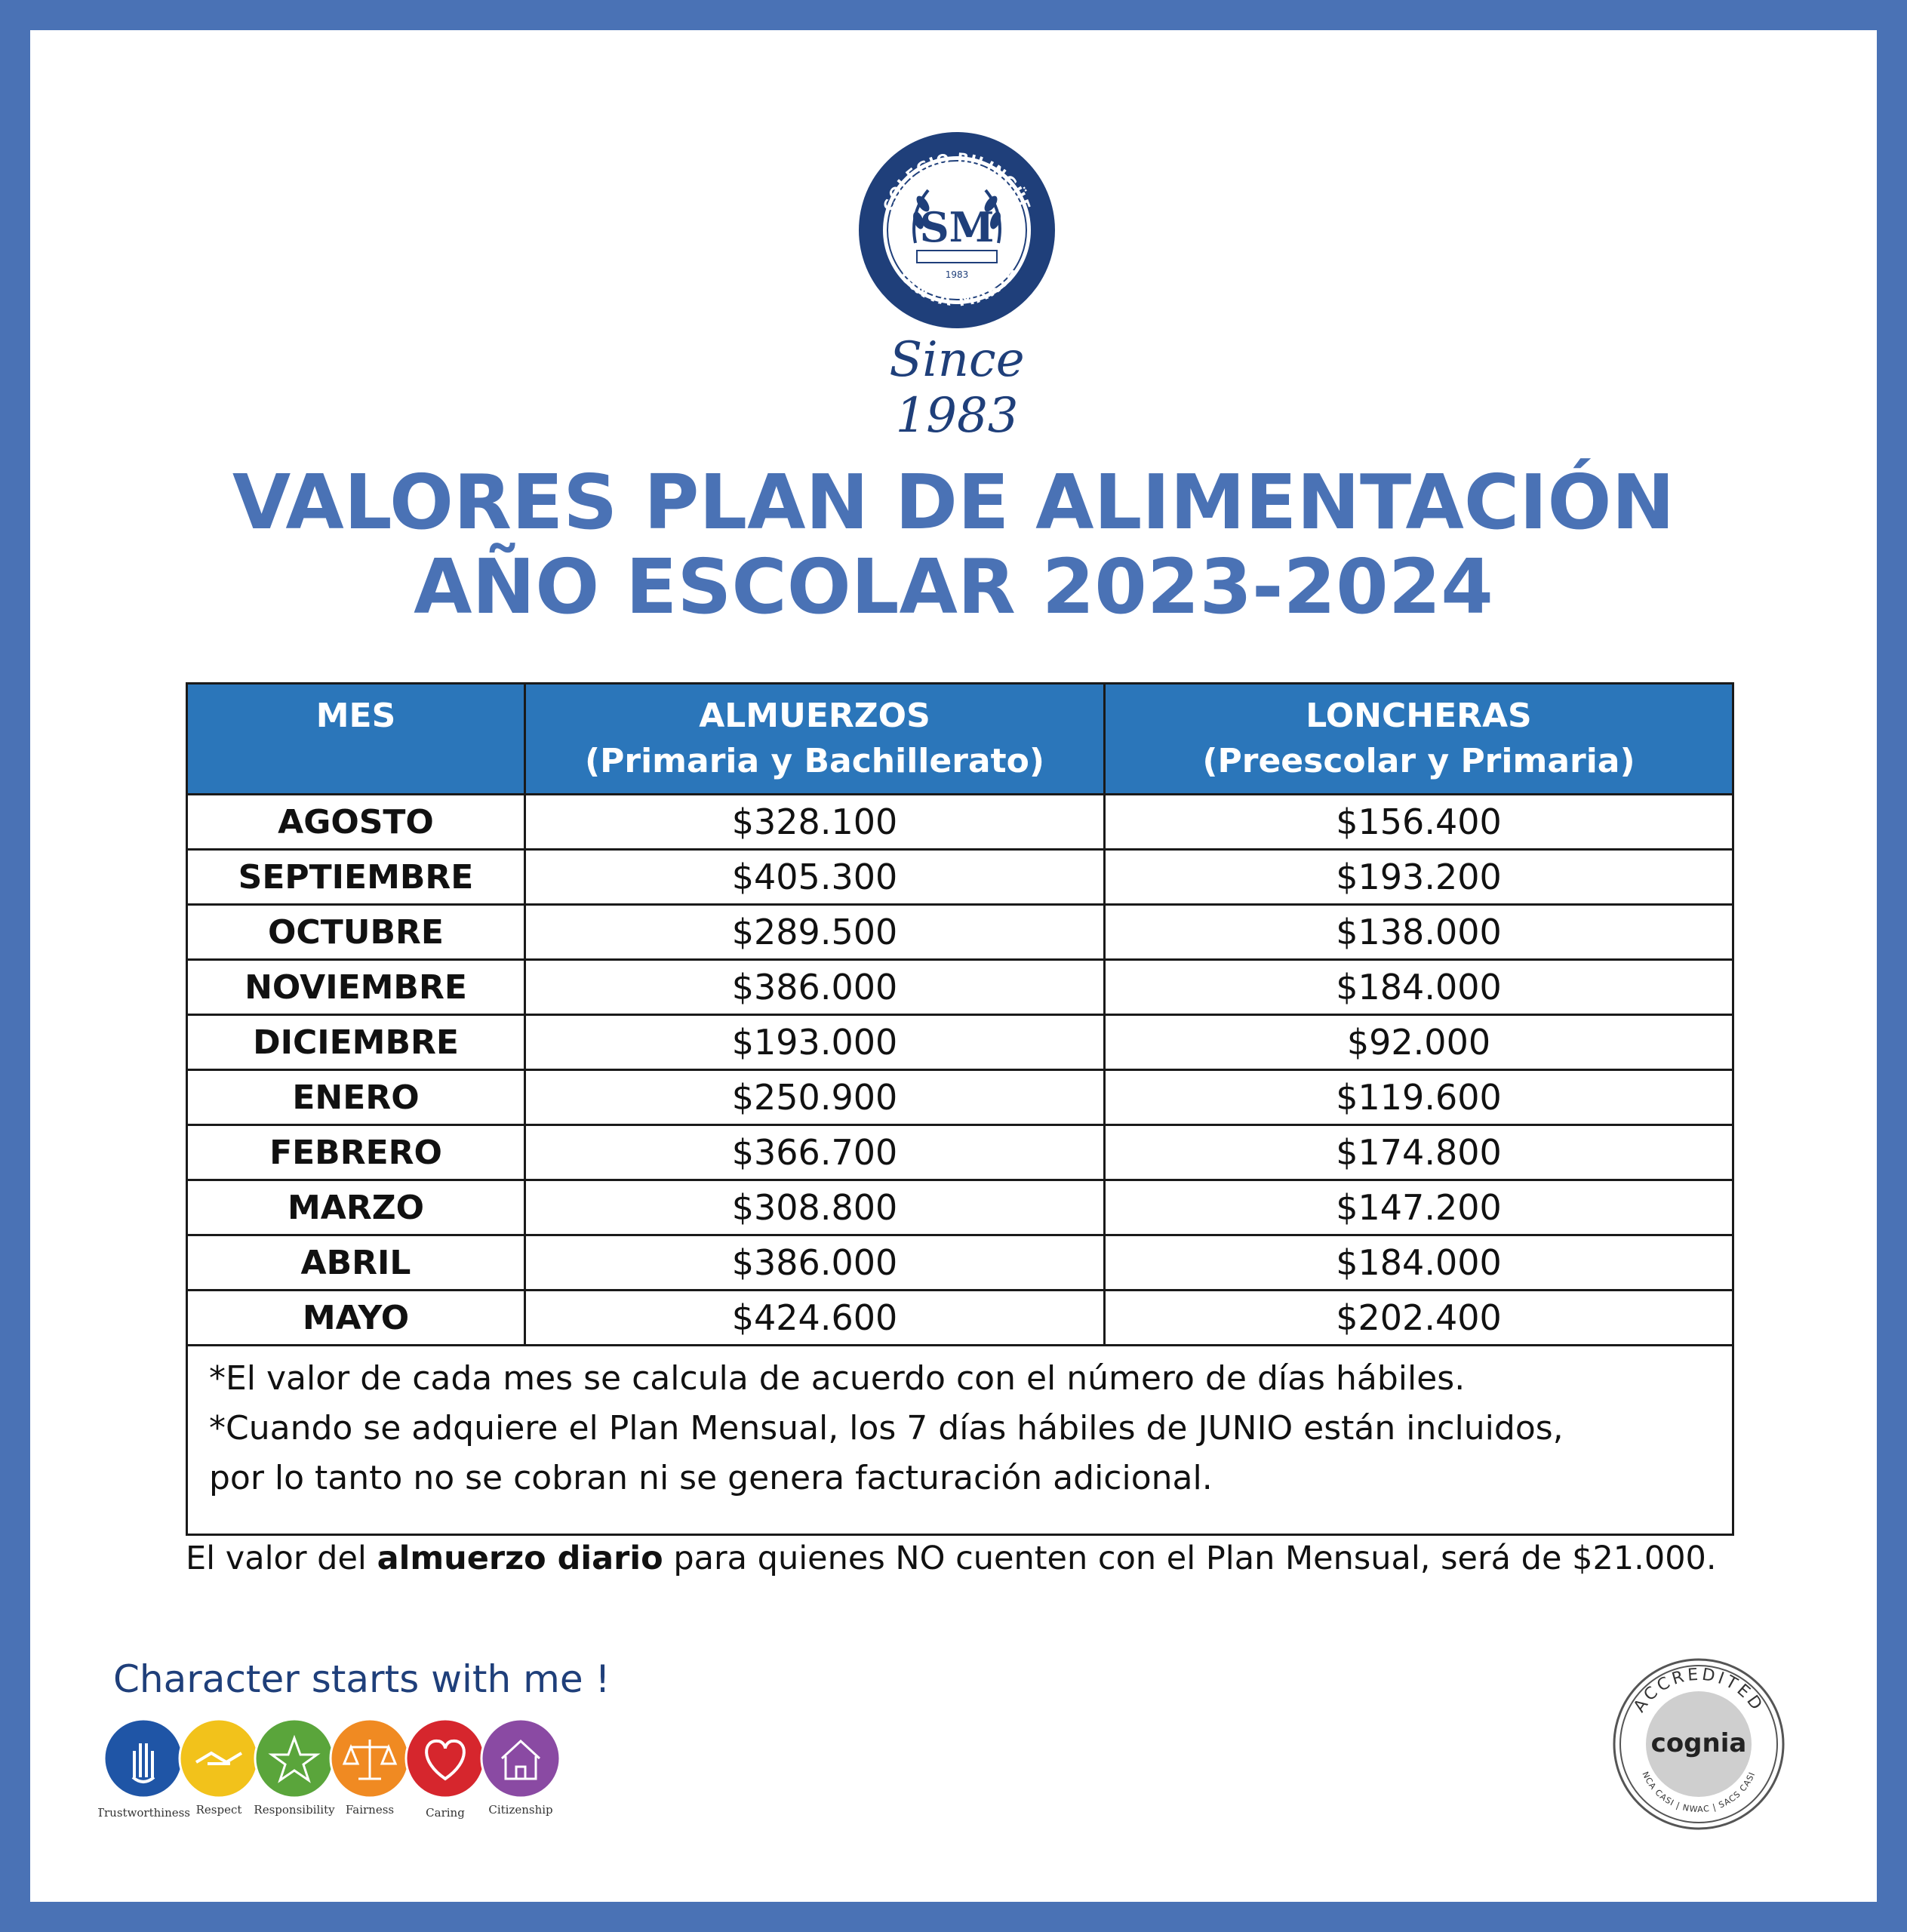 The image size is (1907, 1932). I want to click on almuerzos-cell: $289.500, so click(815, 932).